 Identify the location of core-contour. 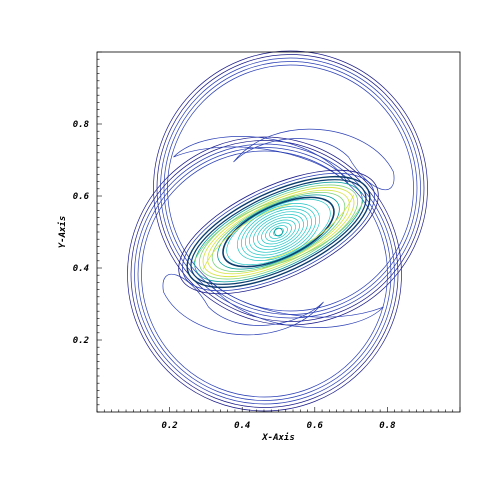
(278, 232).